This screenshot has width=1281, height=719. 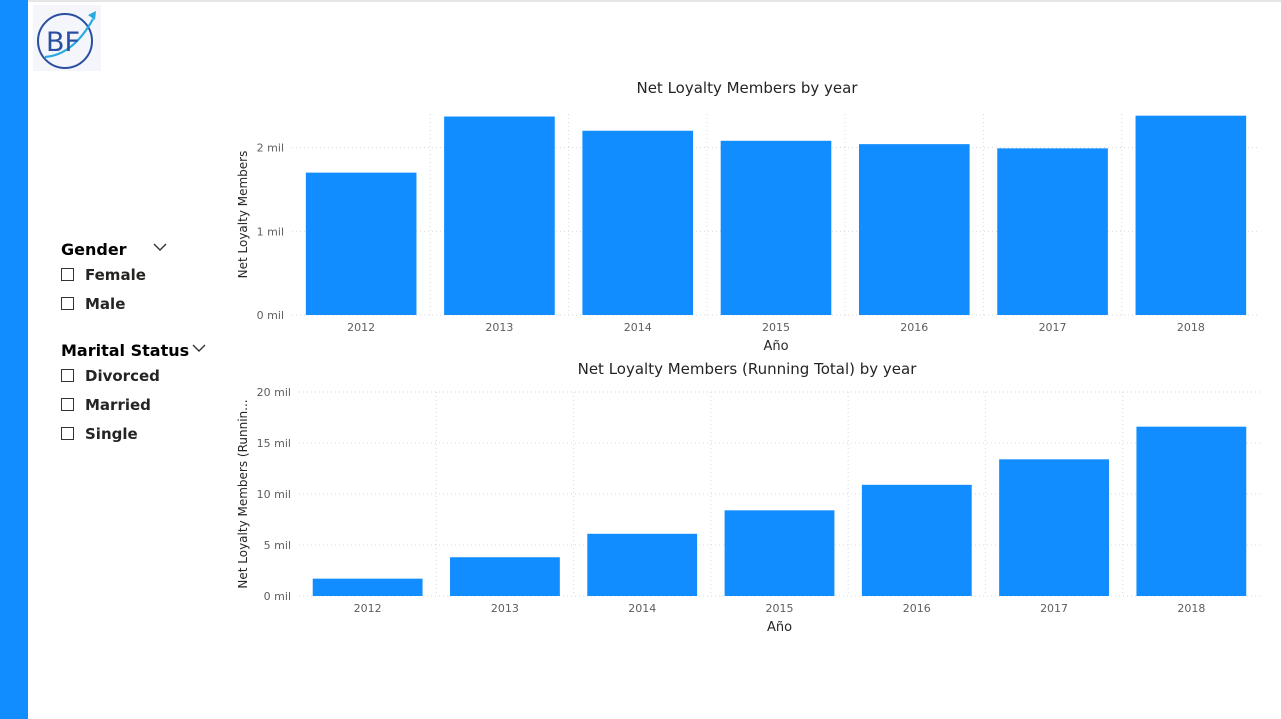 I want to click on gender-slicer-title: Gender, so click(x=94, y=249).